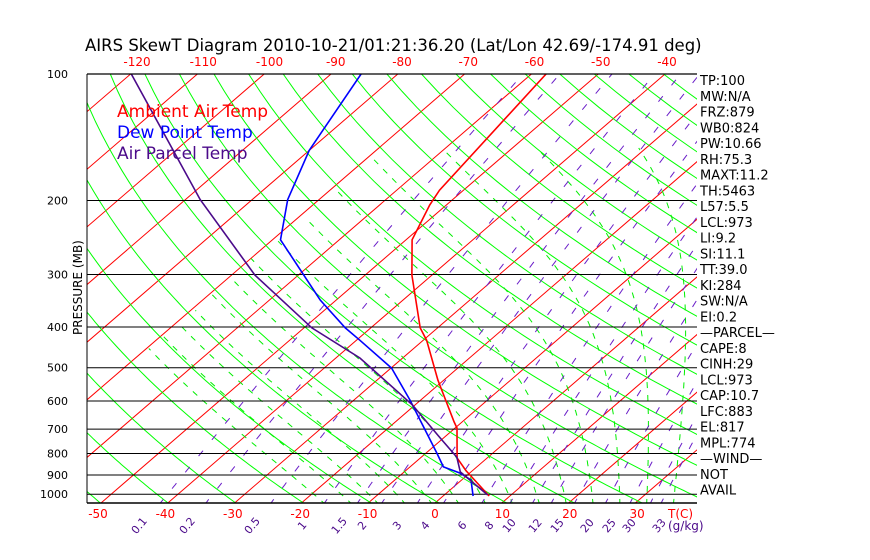  What do you see at coordinates (136, 62) in the screenshot?
I see `top-temp-tick-label: -120` at bounding box center [136, 62].